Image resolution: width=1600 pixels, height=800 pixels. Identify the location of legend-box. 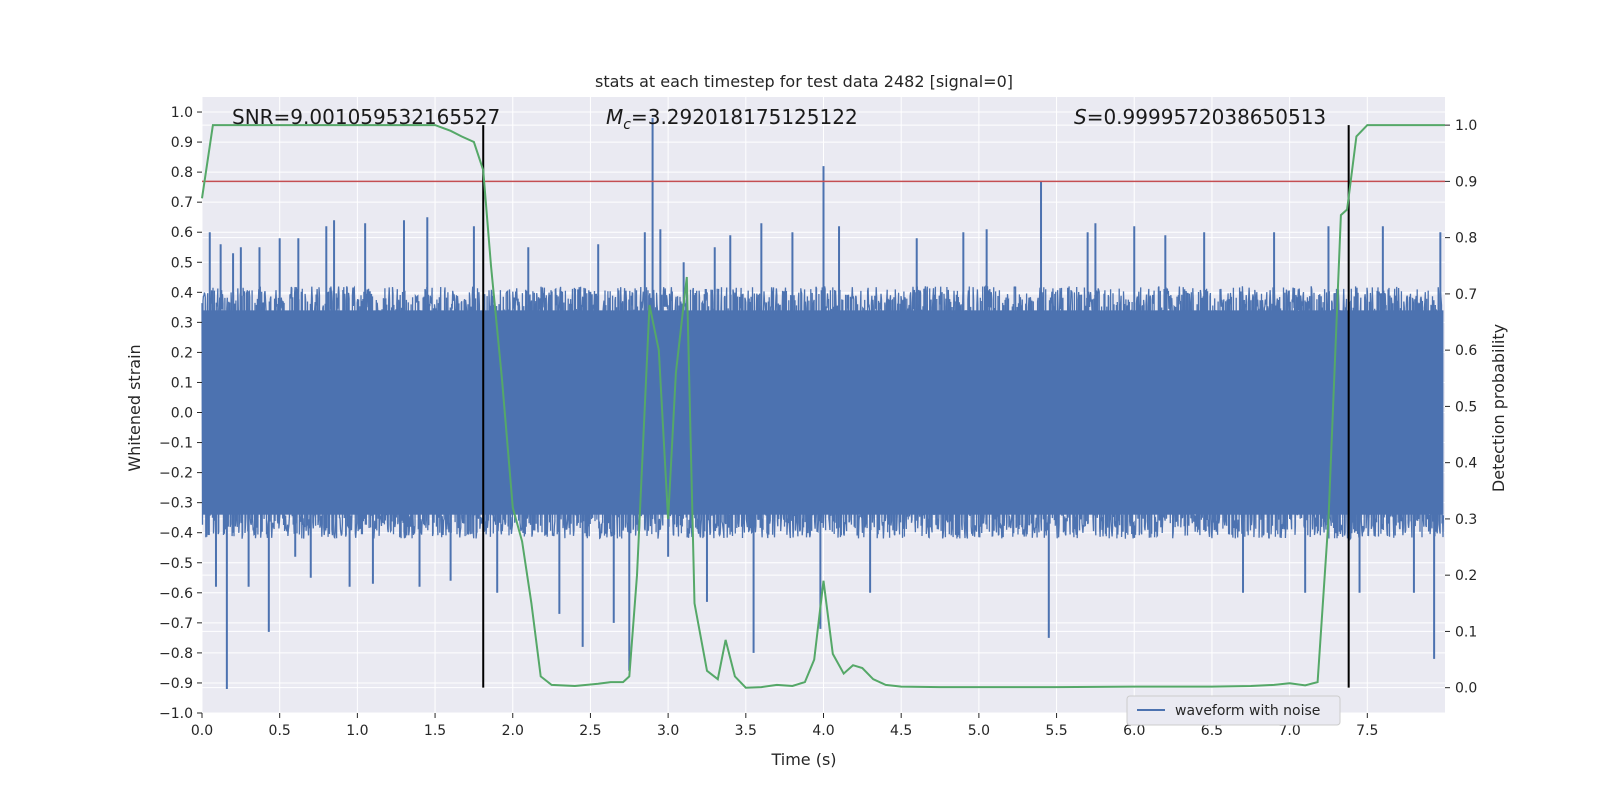
(1233, 710).